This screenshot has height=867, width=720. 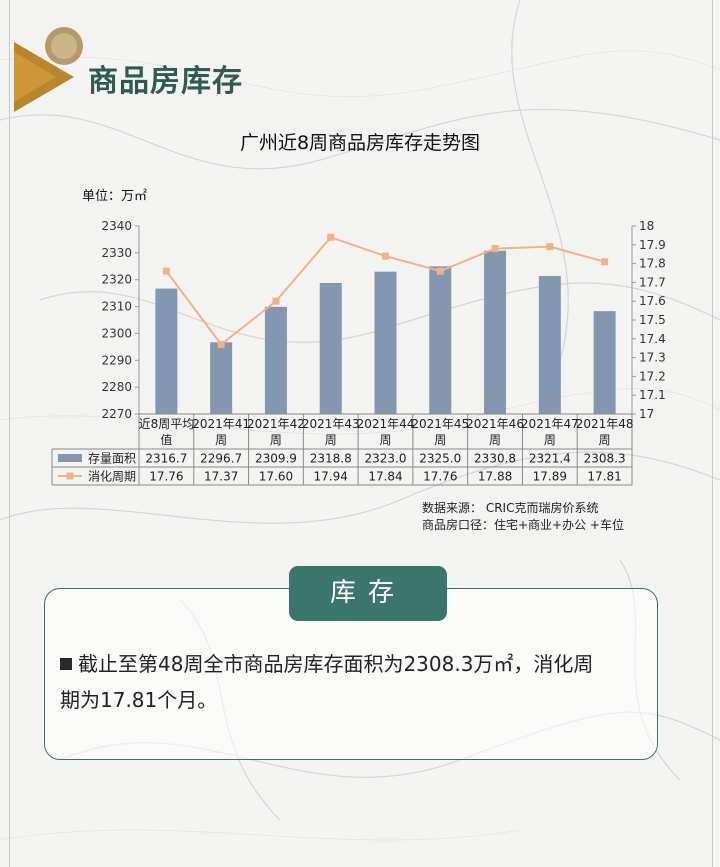 What do you see at coordinates (523, 517) in the screenshot?
I see `data-source: 数据来源： CRIC克而瑞房价系统 商品房口径：住宅+商业+办公 +车位` at bounding box center [523, 517].